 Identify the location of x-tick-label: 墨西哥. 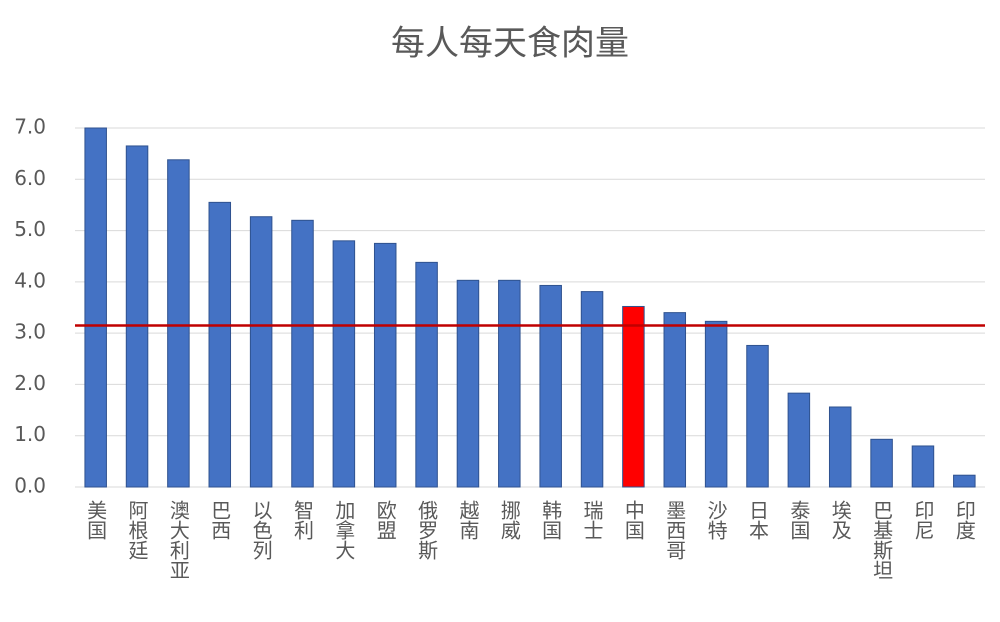
(675, 530).